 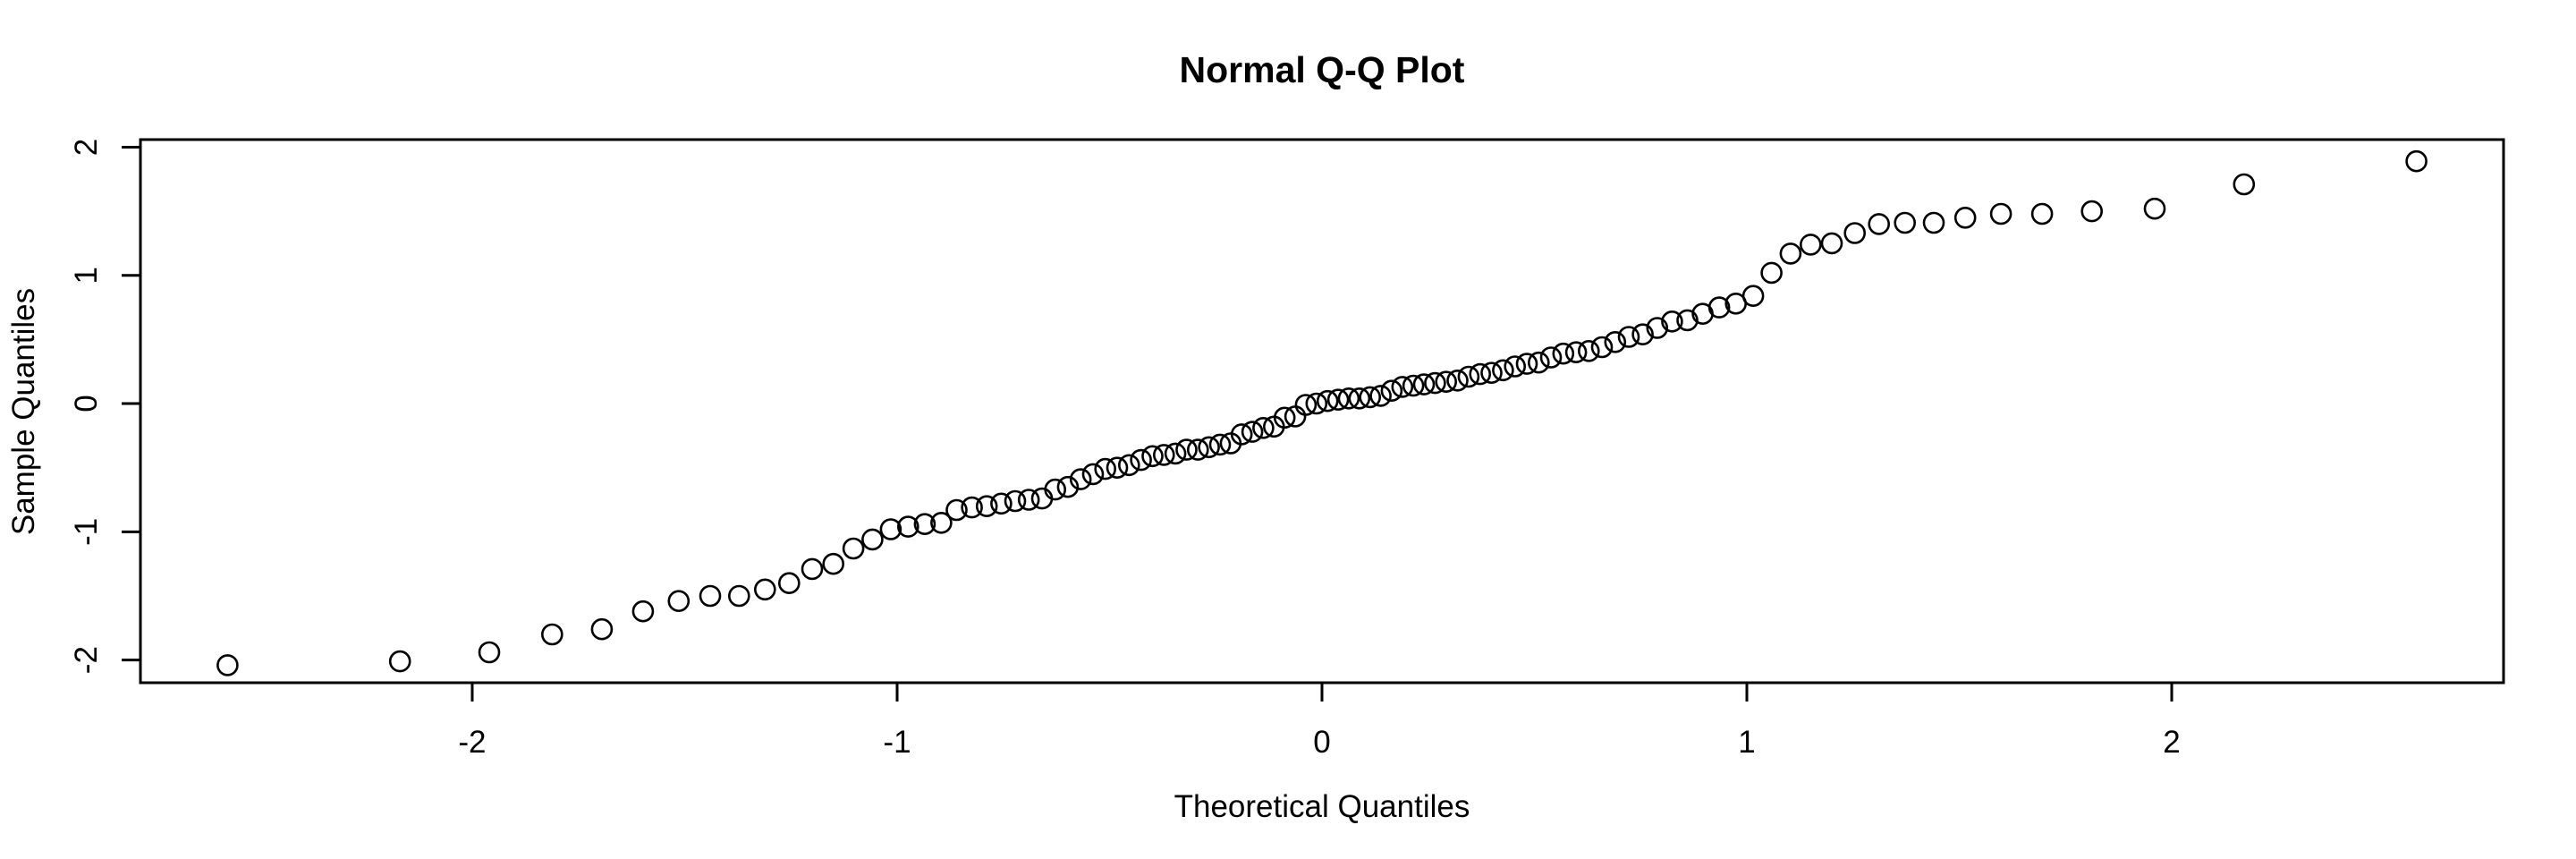 What do you see at coordinates (86, 660) in the screenshot?
I see `y-tick-label: -2` at bounding box center [86, 660].